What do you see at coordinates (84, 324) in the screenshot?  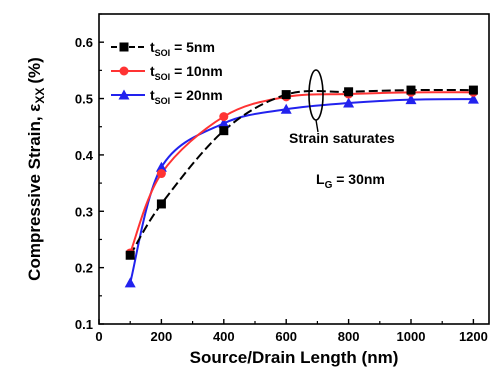 I see `y-tick-label: 0.1` at bounding box center [84, 324].